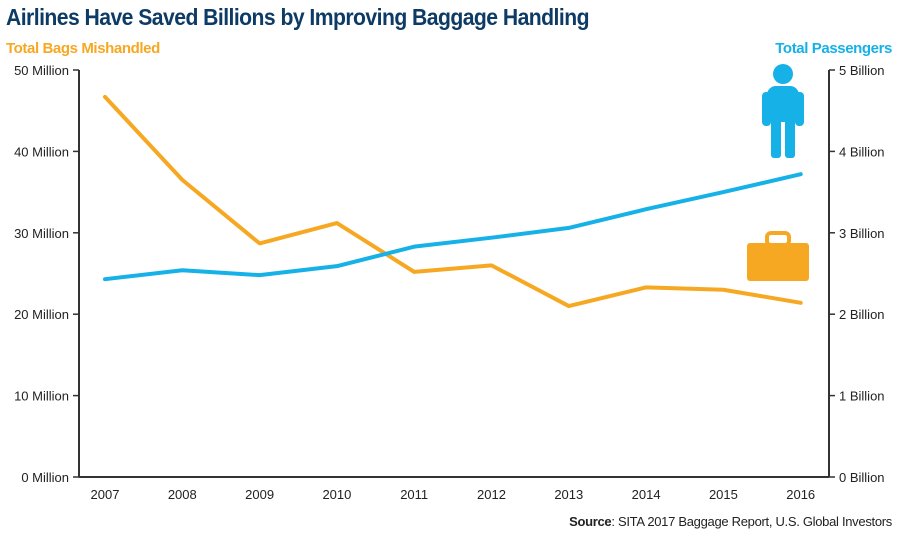 Image resolution: width=900 pixels, height=534 pixels. What do you see at coordinates (862, 70) in the screenshot?
I see `right-tick-label: 5 Billion` at bounding box center [862, 70].